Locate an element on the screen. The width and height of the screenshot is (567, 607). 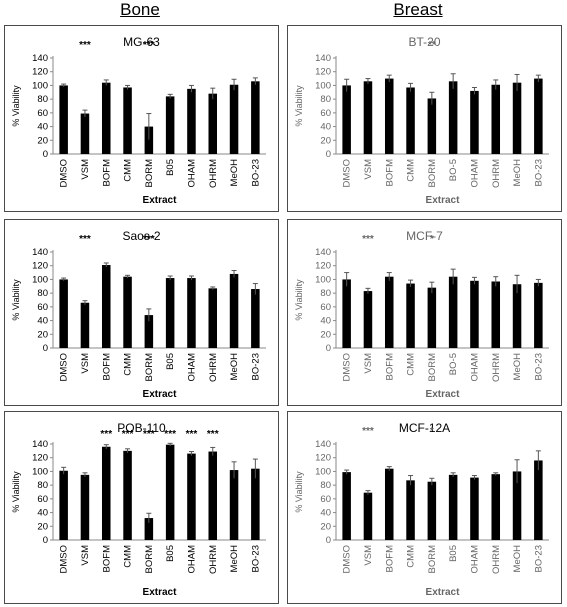
y-tick-label: 40 is located at coordinates (325, 321).